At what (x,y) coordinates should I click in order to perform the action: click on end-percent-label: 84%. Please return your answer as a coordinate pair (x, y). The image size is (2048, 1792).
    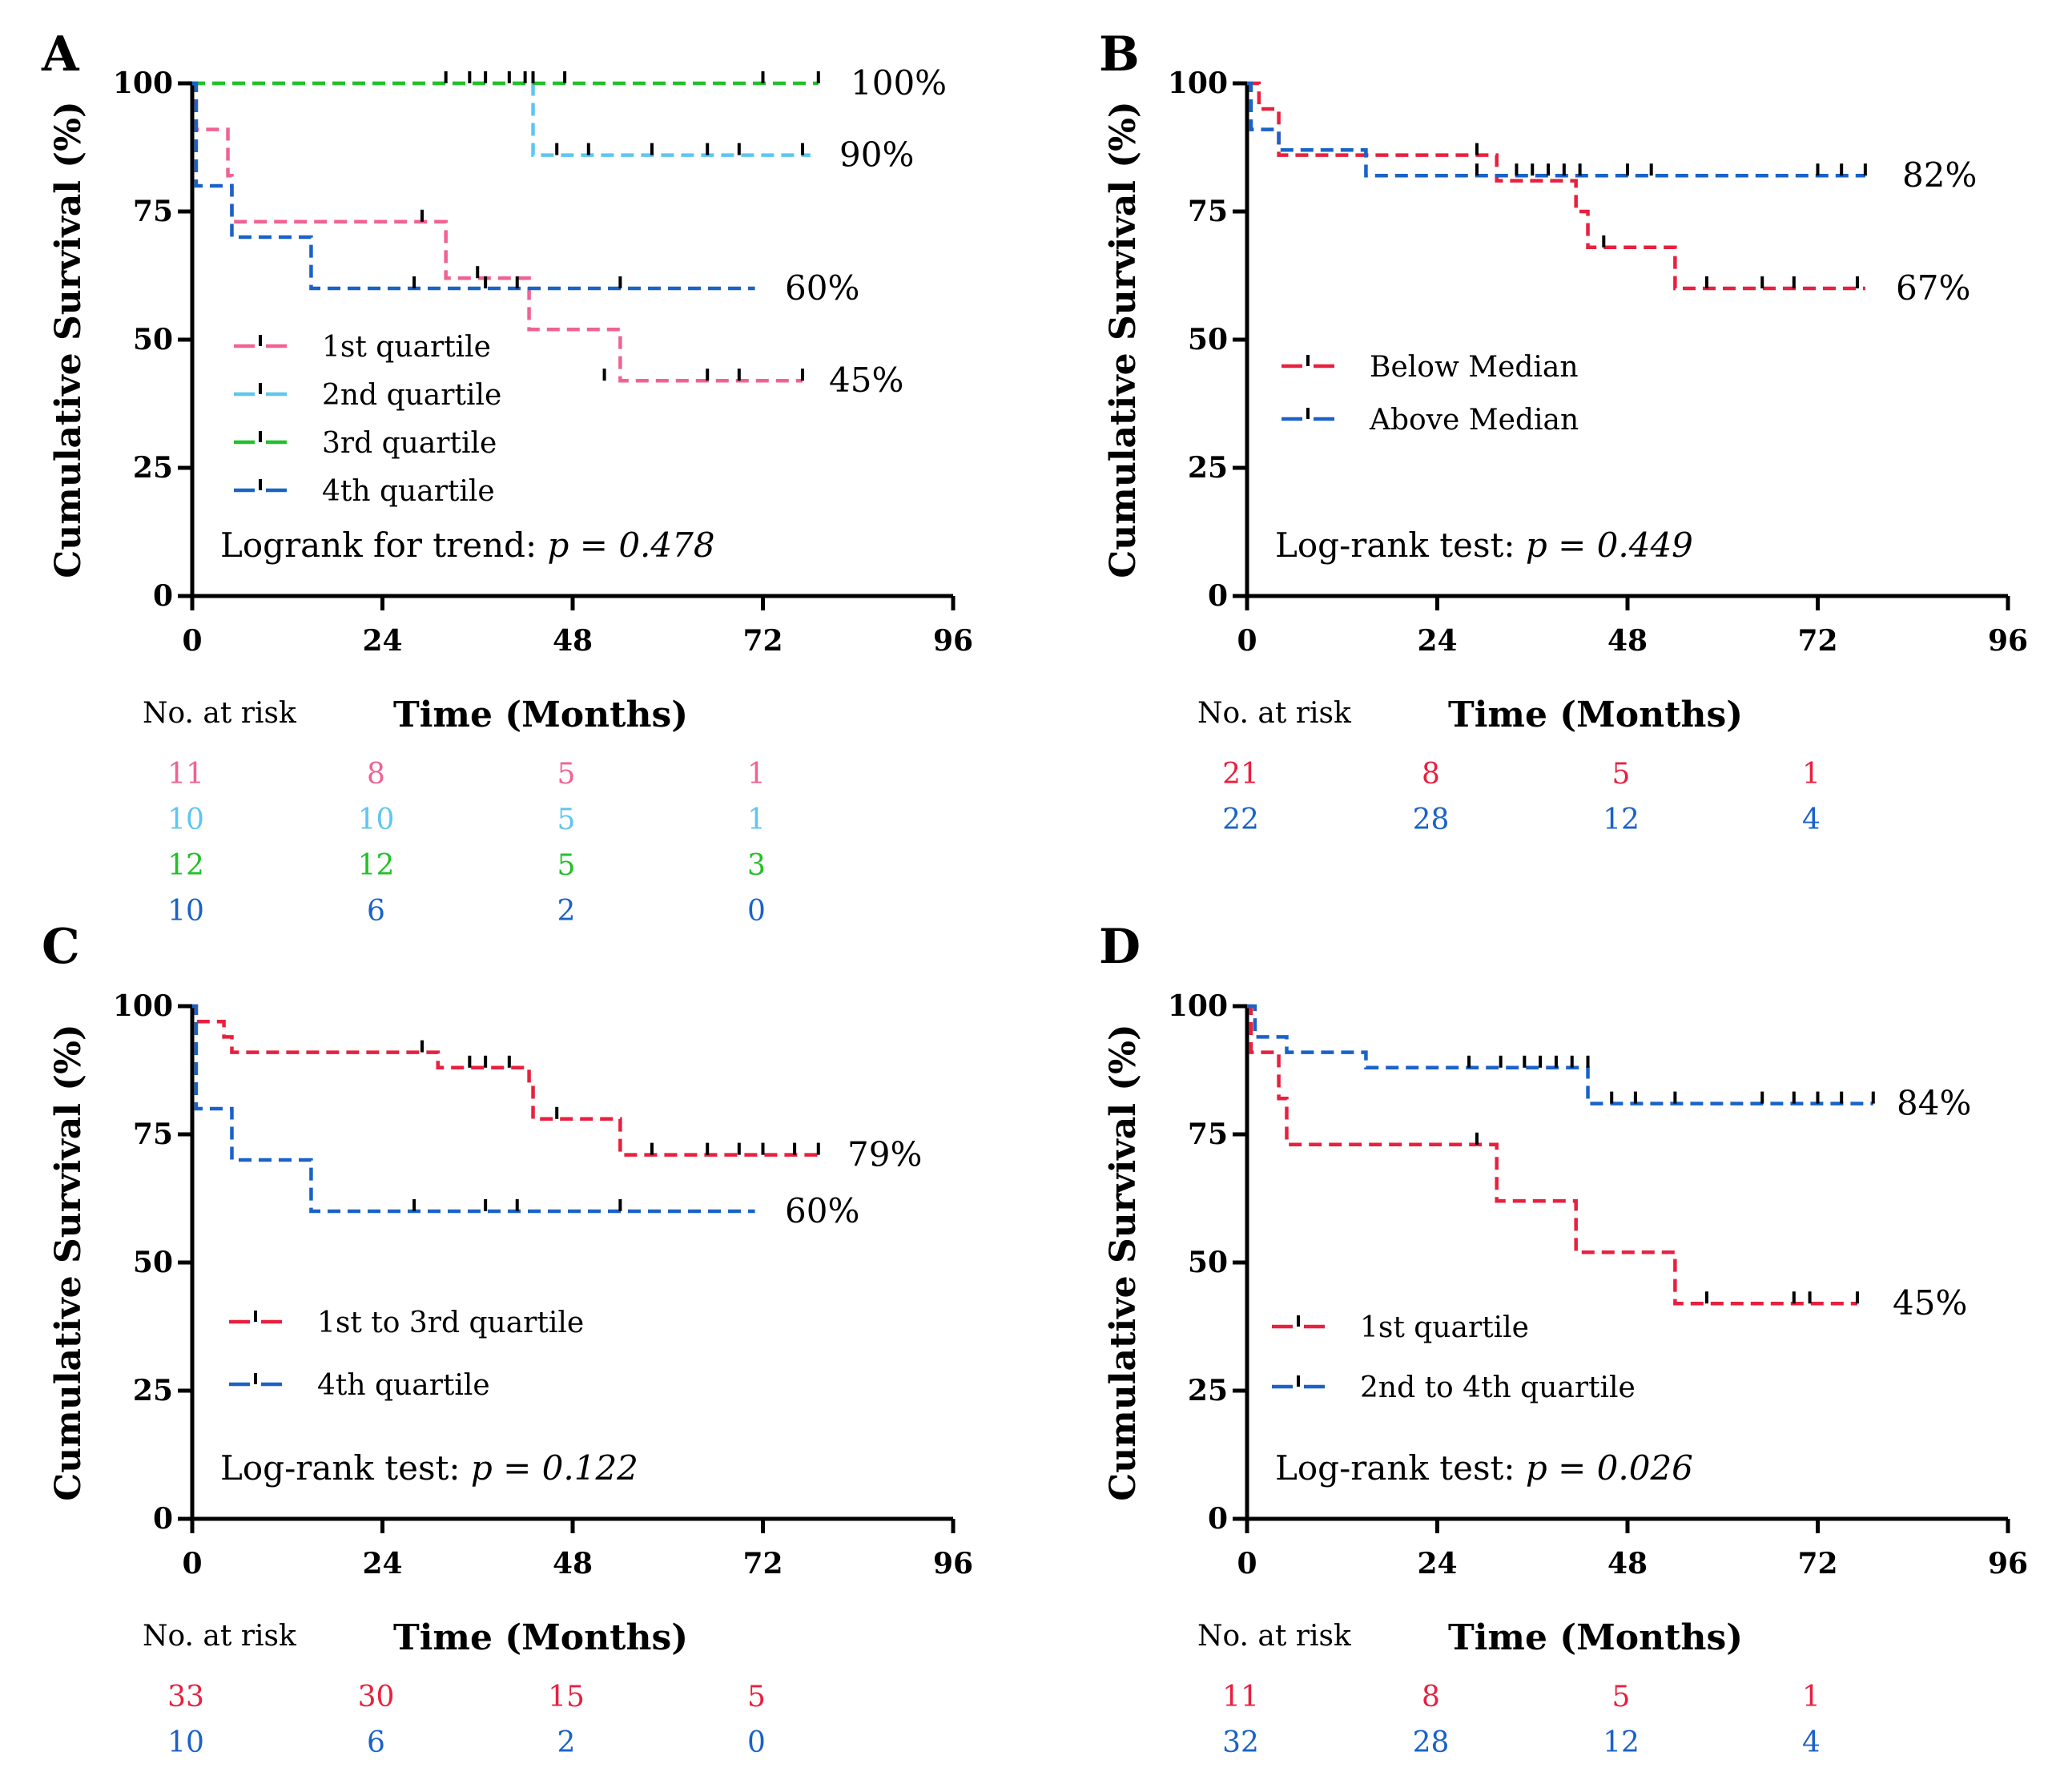
    Looking at the image, I should click on (1934, 1103).